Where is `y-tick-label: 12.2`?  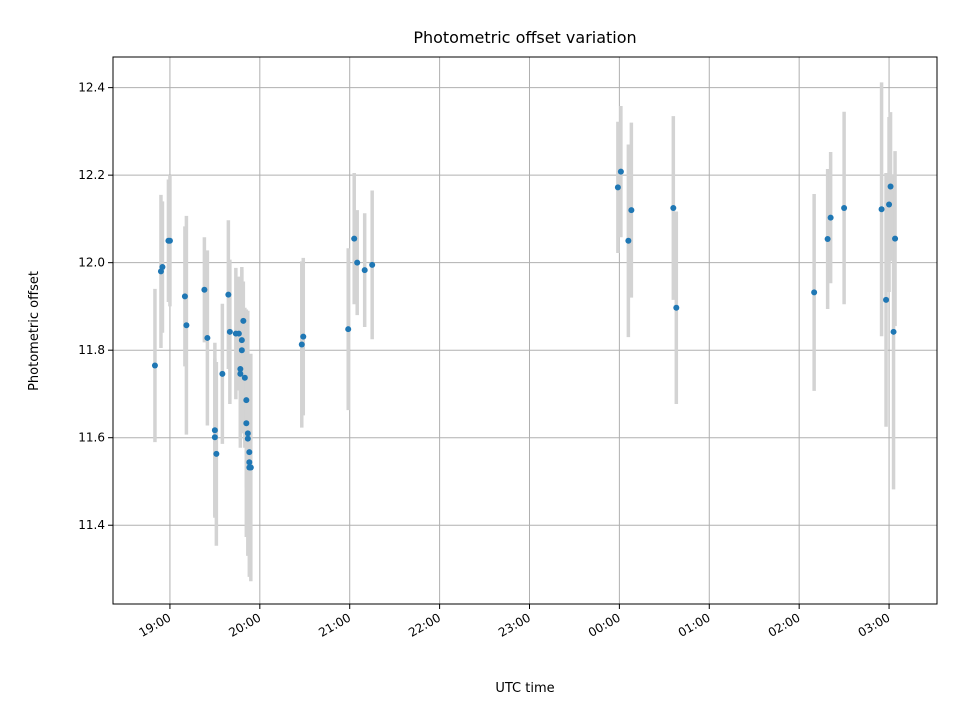
y-tick-label: 12.2 is located at coordinates (91, 175).